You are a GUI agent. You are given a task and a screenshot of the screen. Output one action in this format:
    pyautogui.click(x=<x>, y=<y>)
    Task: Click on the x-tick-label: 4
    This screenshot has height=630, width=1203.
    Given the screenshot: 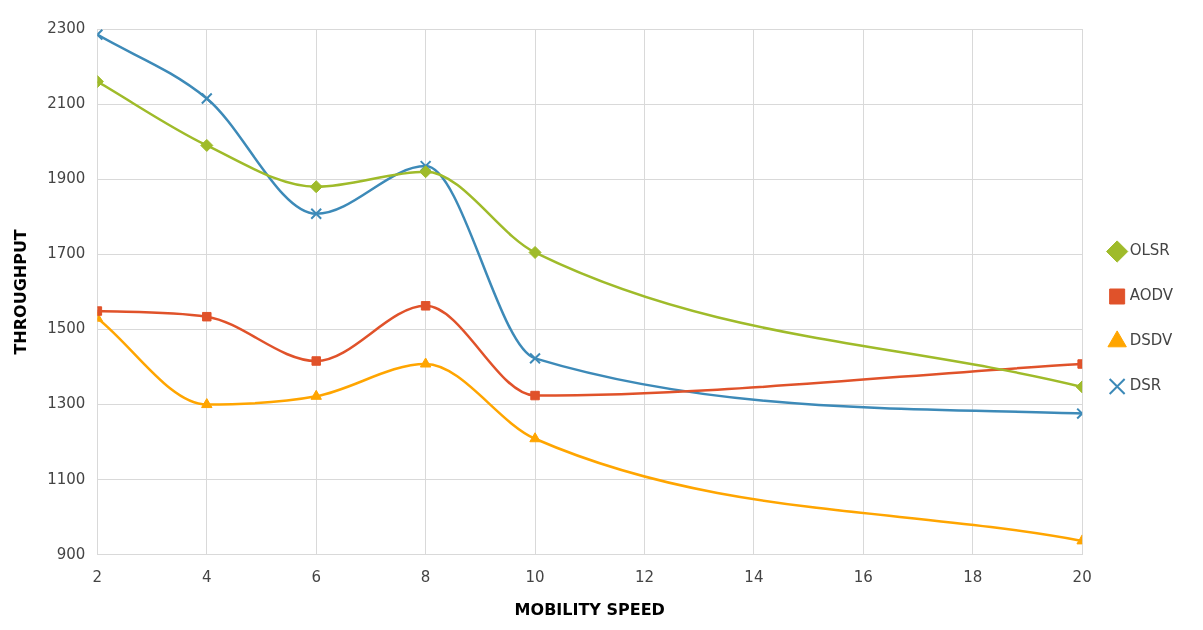 What is the action you would take?
    pyautogui.click(x=207, y=576)
    